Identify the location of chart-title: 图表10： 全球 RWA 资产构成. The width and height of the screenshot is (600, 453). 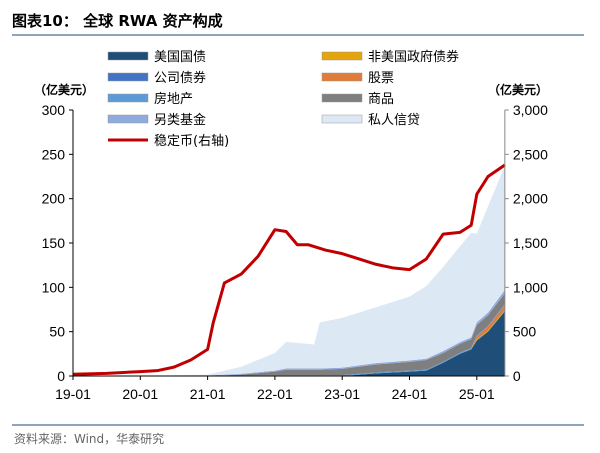
(117, 21).